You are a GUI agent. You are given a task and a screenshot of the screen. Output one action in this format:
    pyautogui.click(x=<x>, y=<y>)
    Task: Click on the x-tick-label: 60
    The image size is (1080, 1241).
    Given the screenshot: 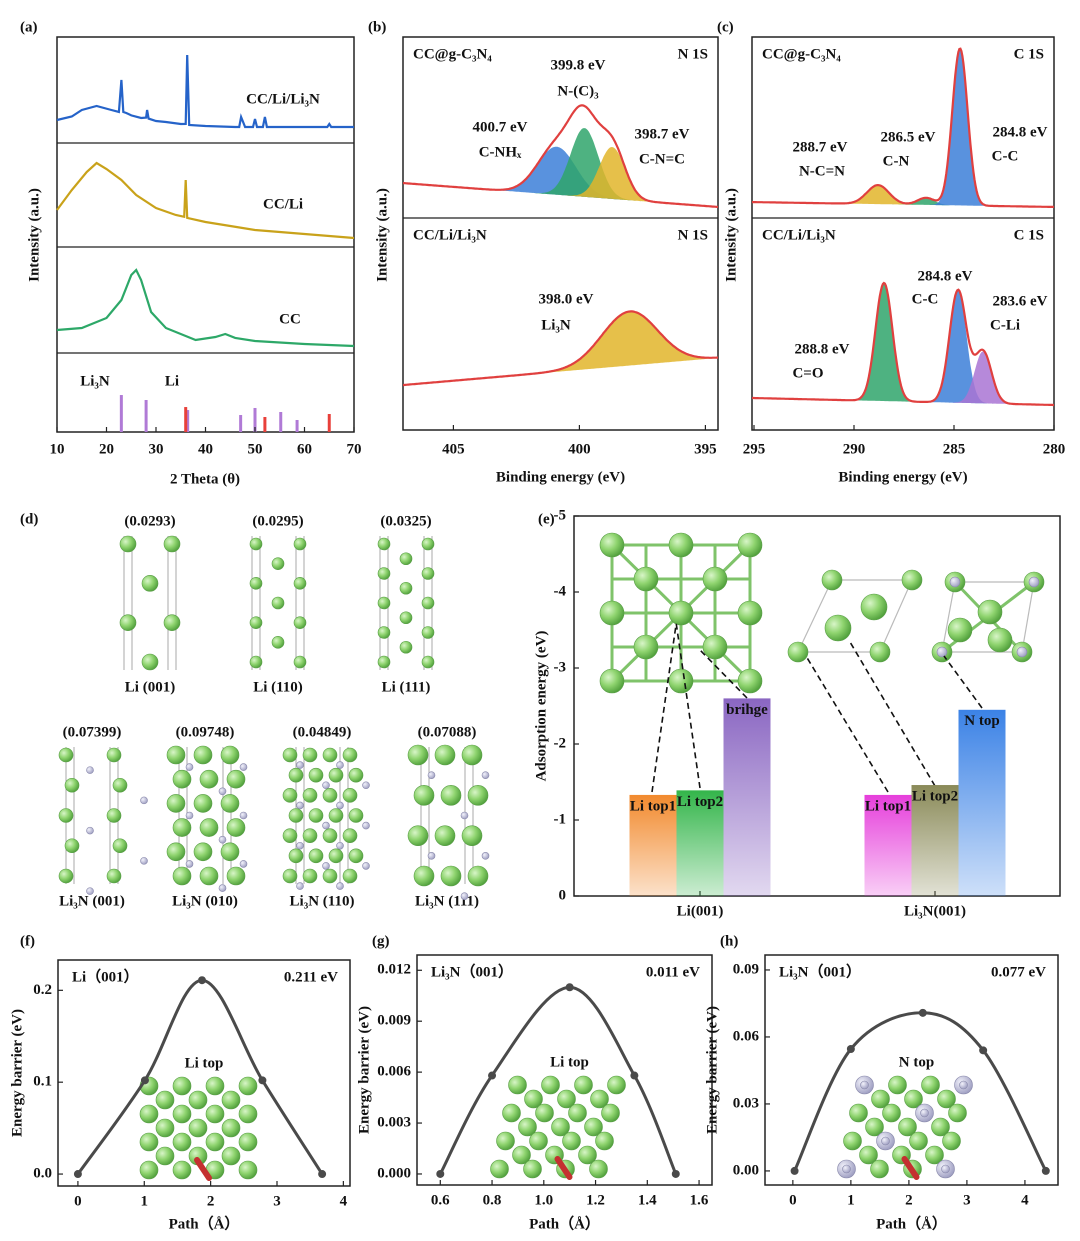 What is the action you would take?
    pyautogui.click(x=304, y=449)
    